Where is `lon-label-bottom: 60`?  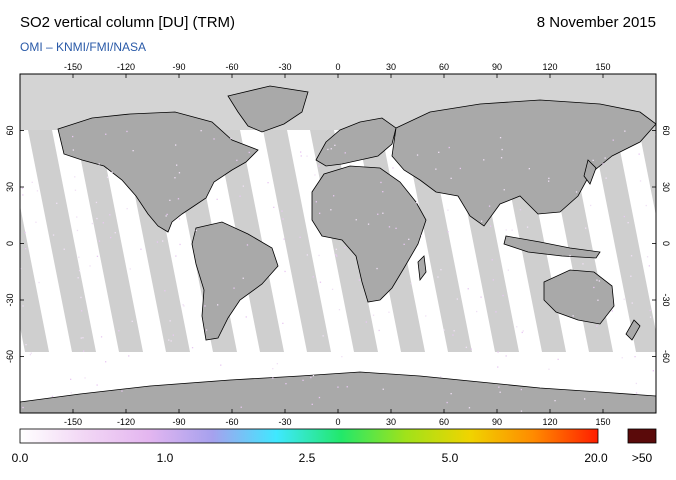 lon-label-bottom: 60 is located at coordinates (444, 422).